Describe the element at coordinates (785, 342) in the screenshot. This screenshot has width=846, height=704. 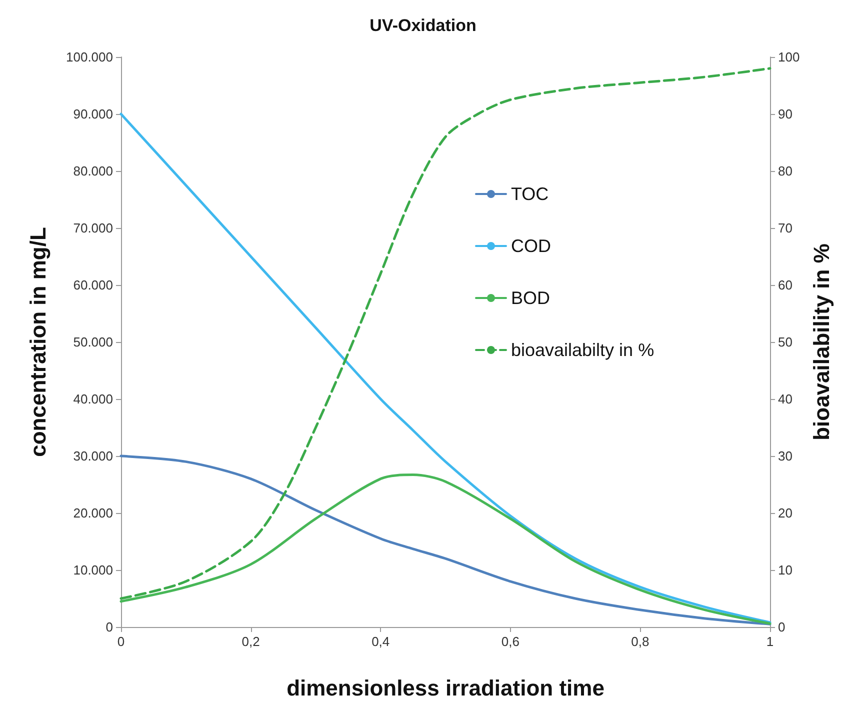
I see `y2-tick-label: 50` at that location.